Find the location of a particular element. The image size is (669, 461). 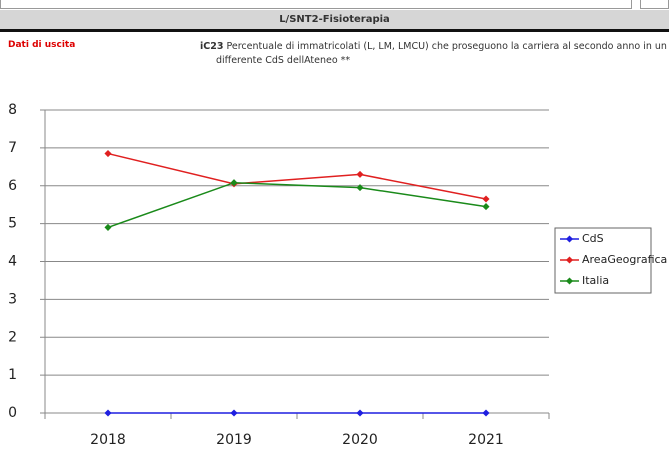

legend-label: CdS is located at coordinates (593, 238).